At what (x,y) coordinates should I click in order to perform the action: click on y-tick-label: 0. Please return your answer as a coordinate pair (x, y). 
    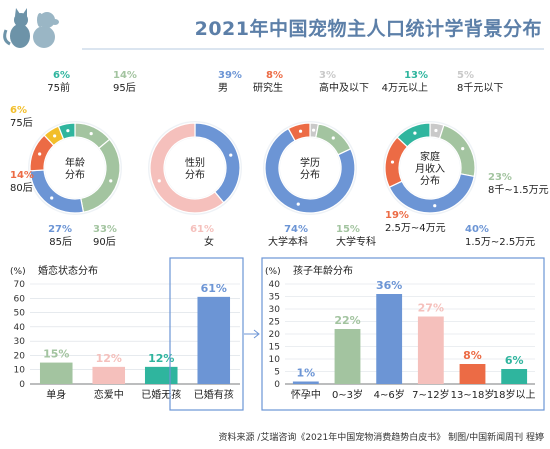
    Looking at the image, I should click on (277, 385).